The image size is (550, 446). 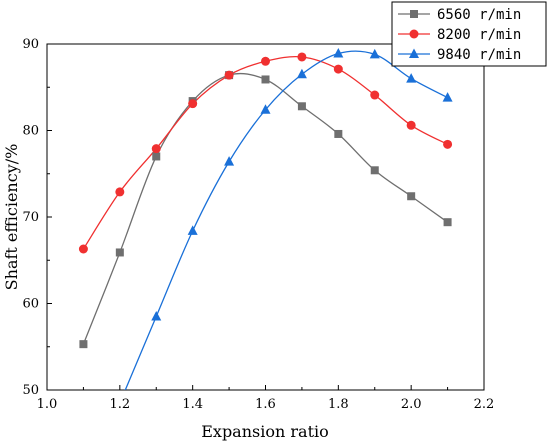 What do you see at coordinates (30, 131) in the screenshot?
I see `y-tick-label: 80` at bounding box center [30, 131].